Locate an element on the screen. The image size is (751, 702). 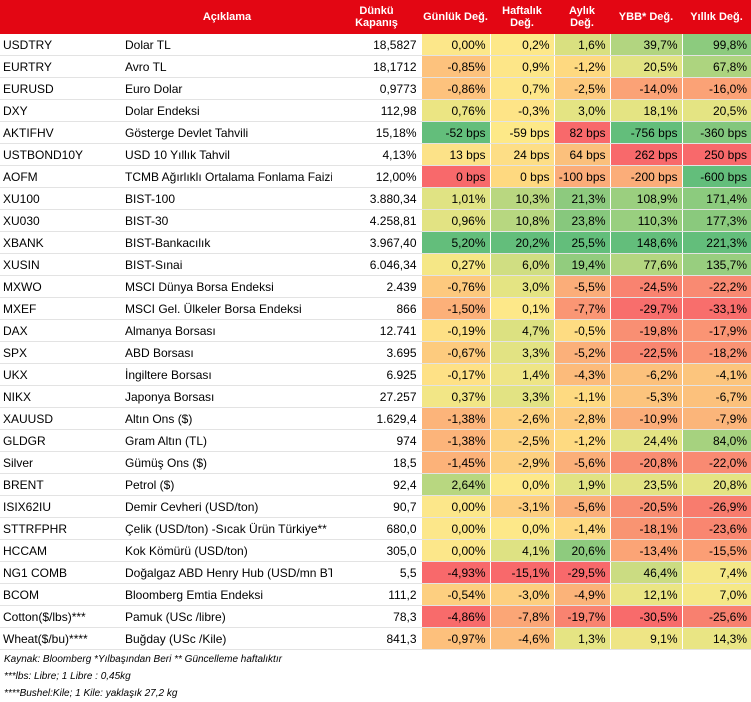
instrument-description: Avro TL is located at coordinates (227, 66).